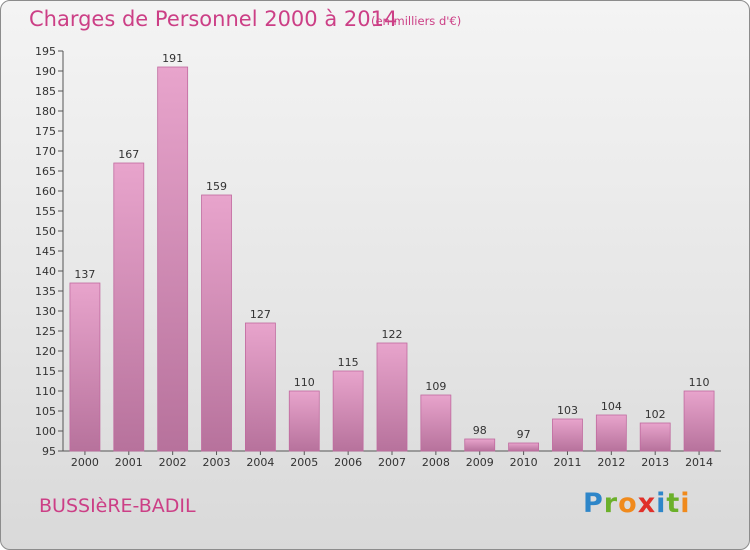 This screenshot has height=550, width=750. I want to click on y-tick-label: 180, so click(45, 111).